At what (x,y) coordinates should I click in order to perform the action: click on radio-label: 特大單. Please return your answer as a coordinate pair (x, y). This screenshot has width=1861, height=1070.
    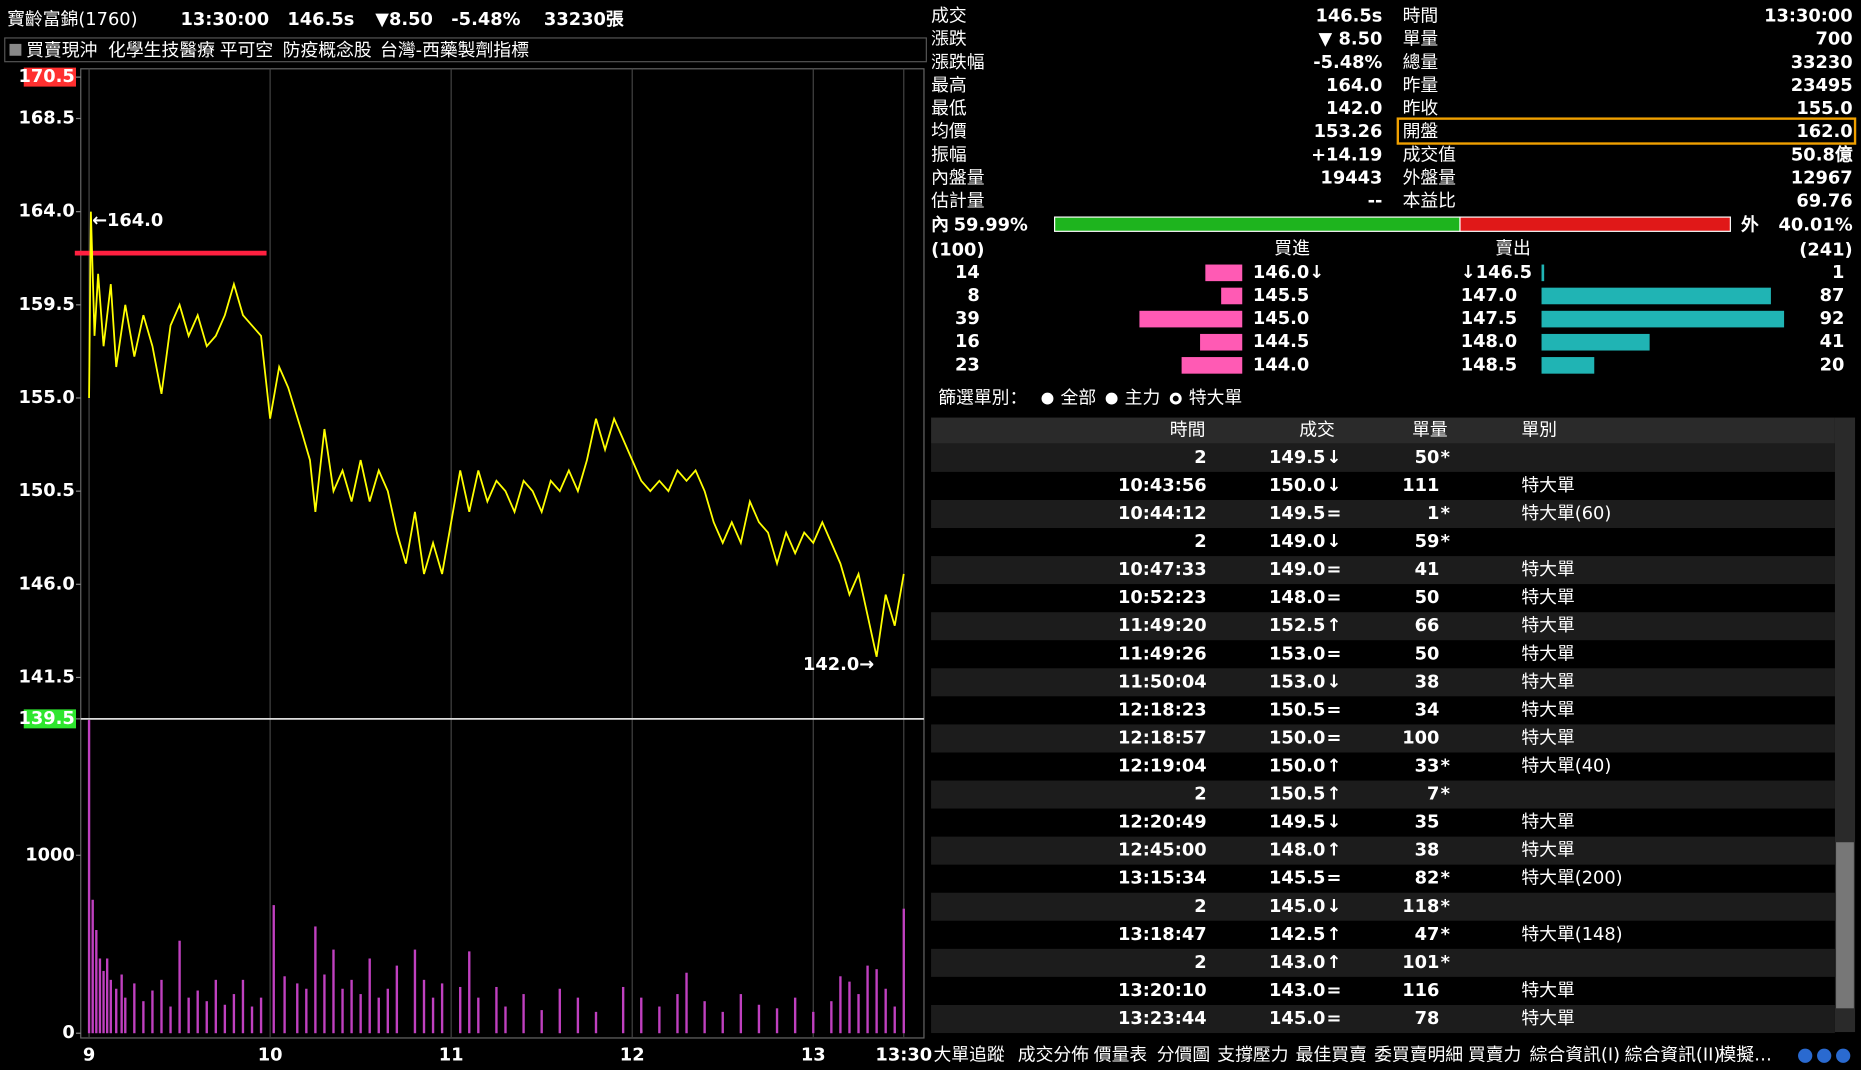
    Looking at the image, I should click on (1215, 398).